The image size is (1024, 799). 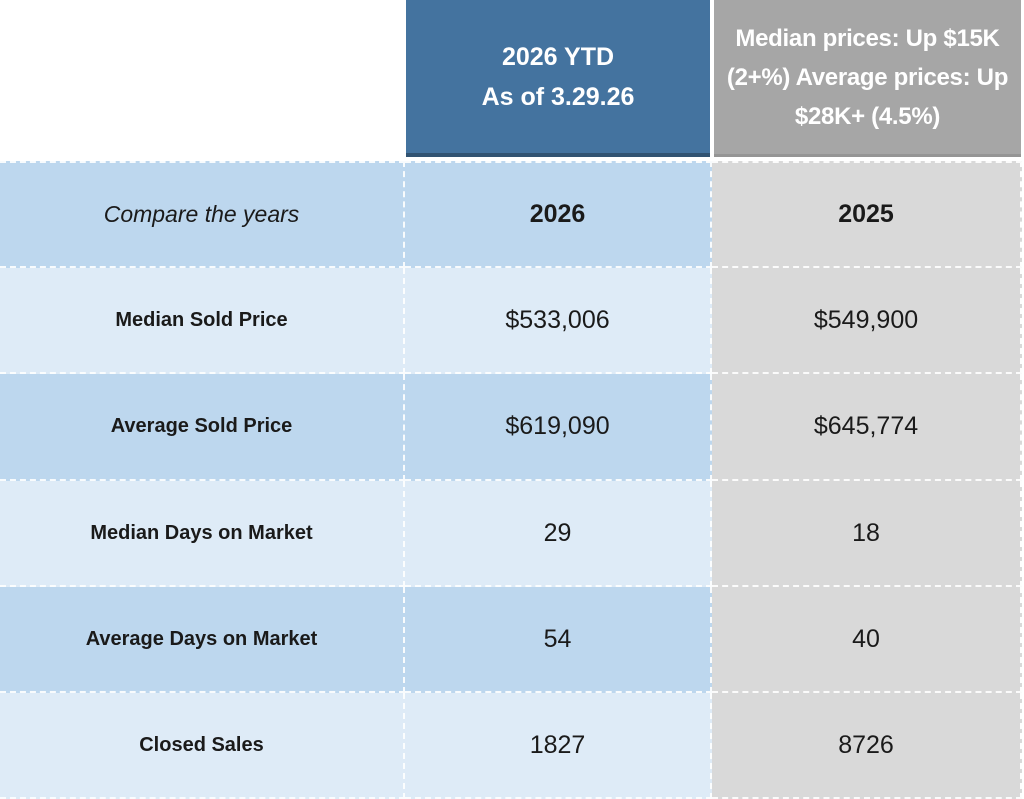 What do you see at coordinates (558, 321) in the screenshot?
I see `value-2026: $533,006` at bounding box center [558, 321].